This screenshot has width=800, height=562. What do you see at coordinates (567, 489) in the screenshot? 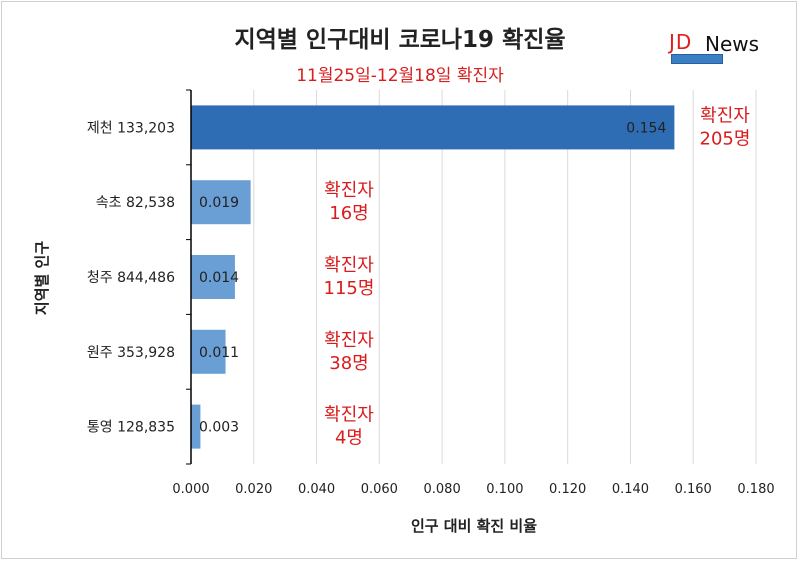
I see `x-tick-label: 0.120` at bounding box center [567, 489].